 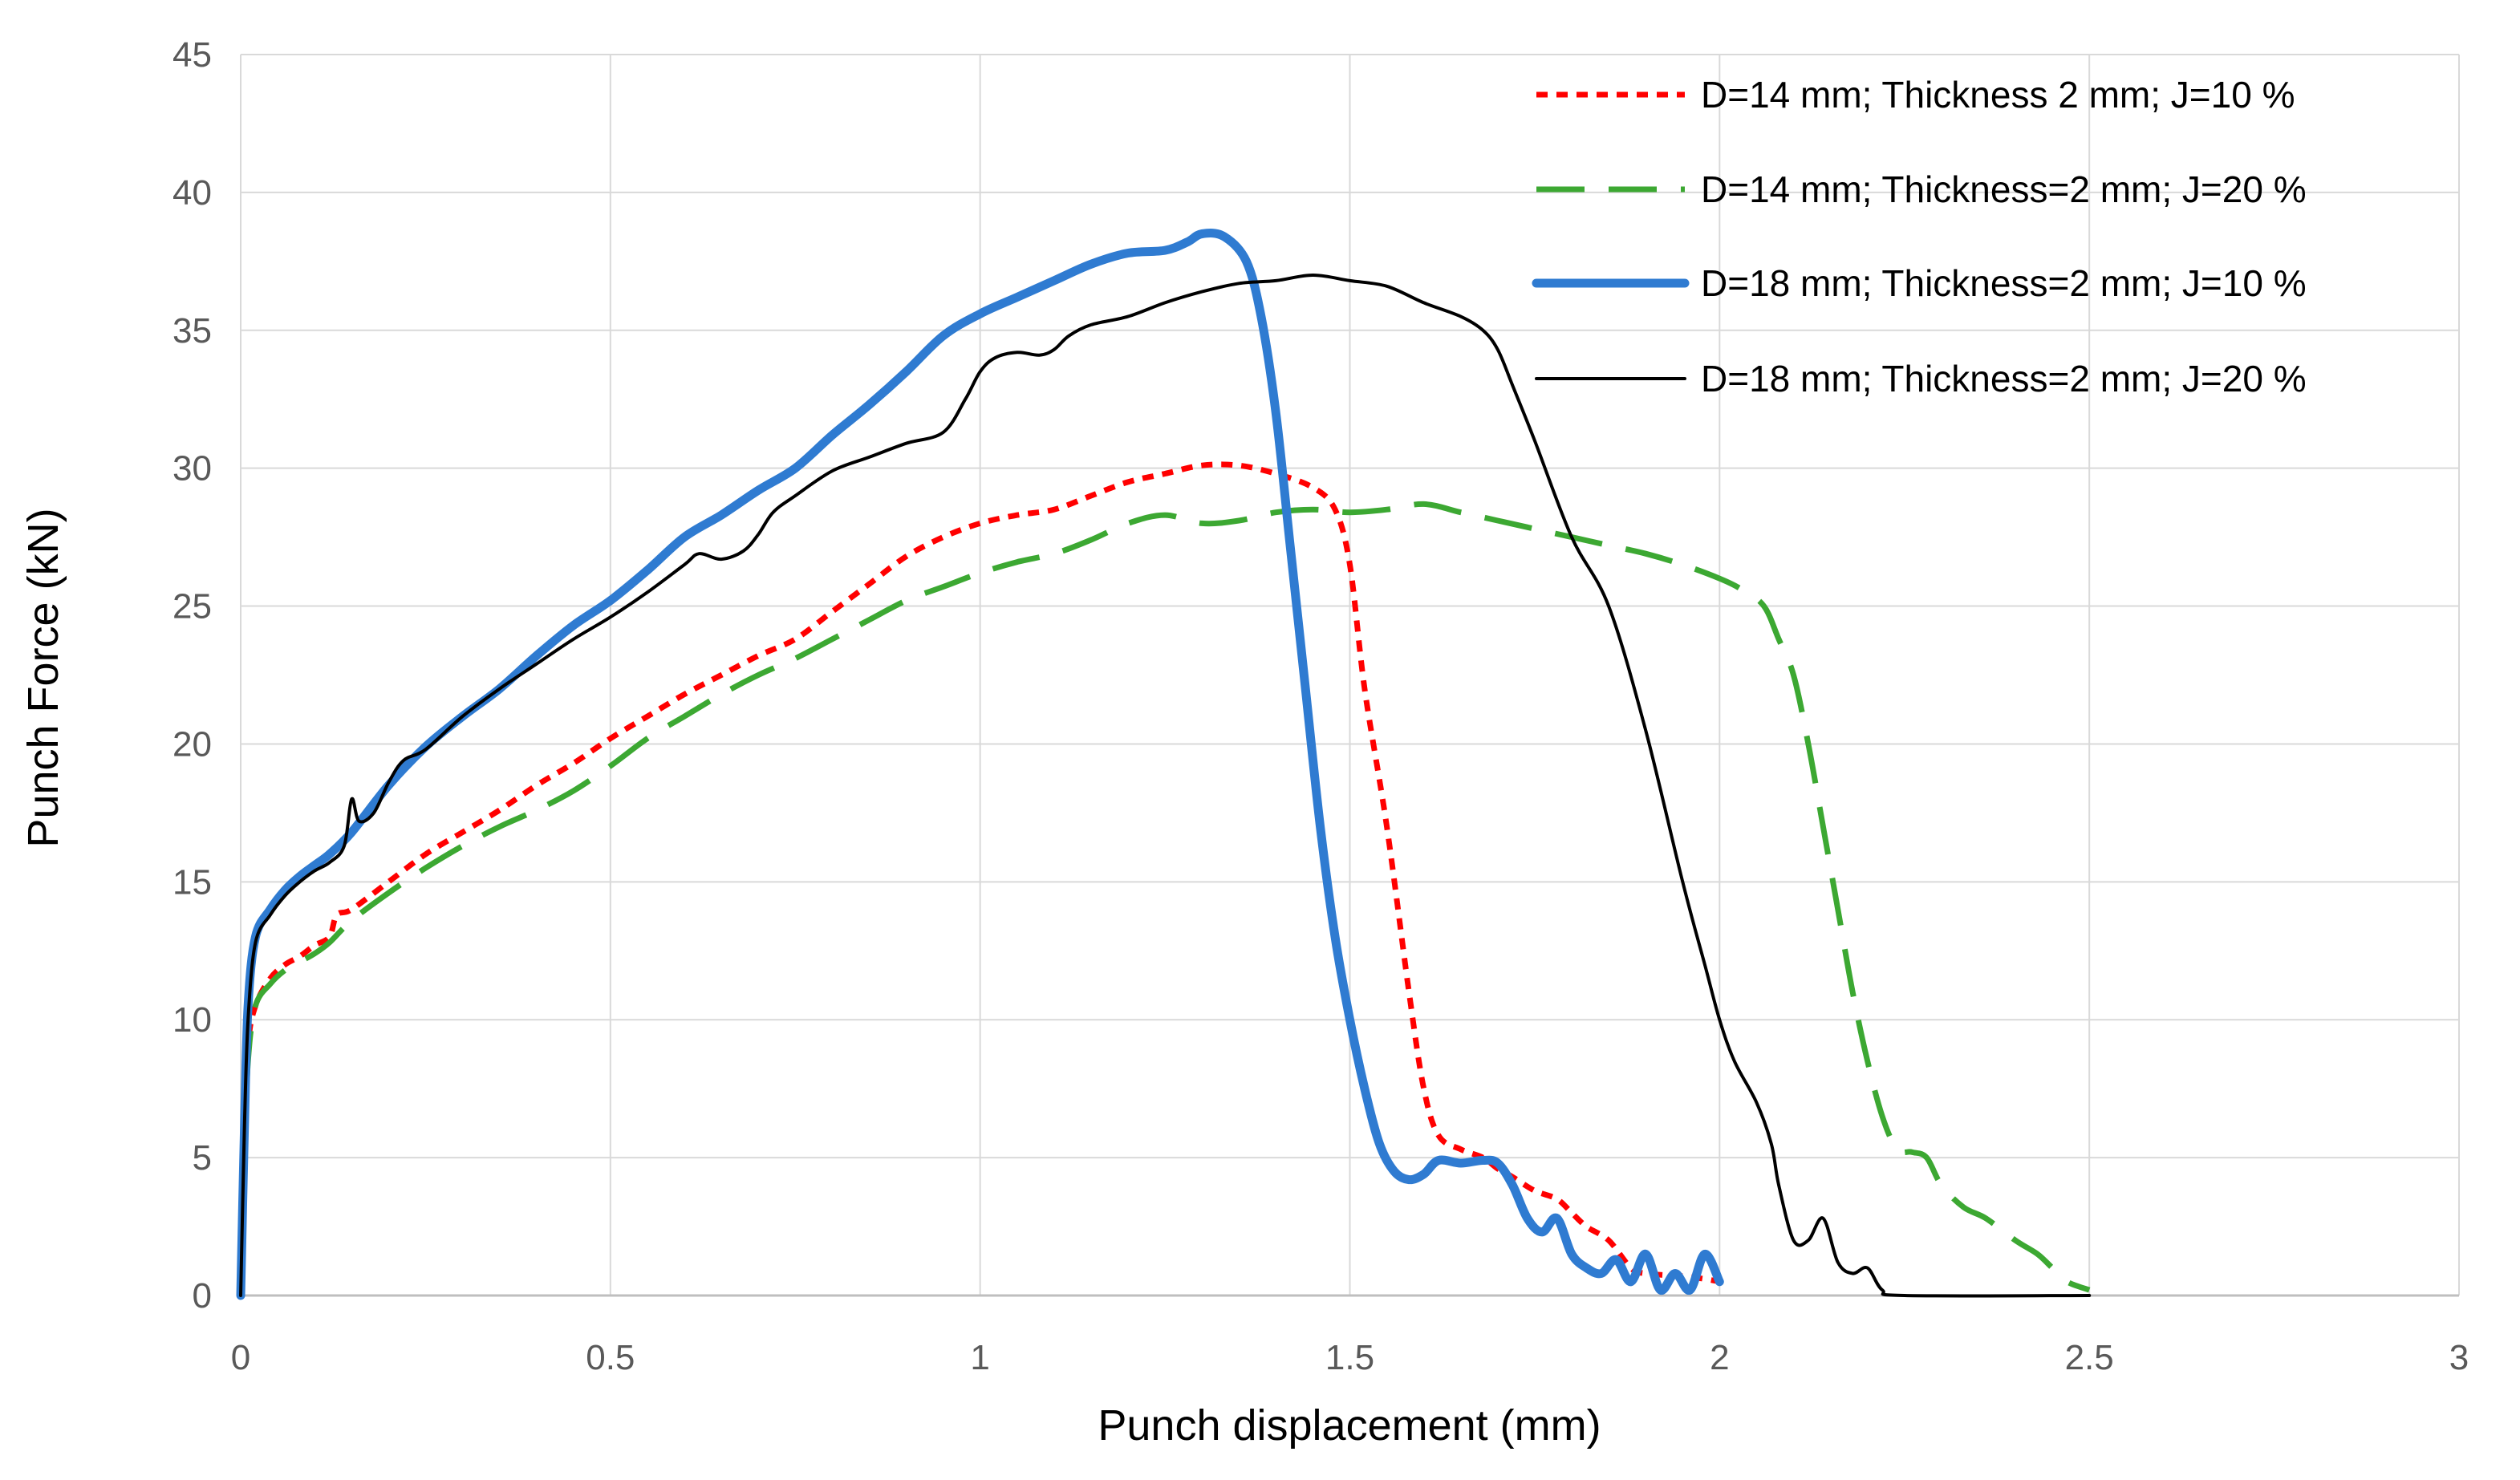 I want to click on x-tick-label: 1, so click(x=979, y=1358).